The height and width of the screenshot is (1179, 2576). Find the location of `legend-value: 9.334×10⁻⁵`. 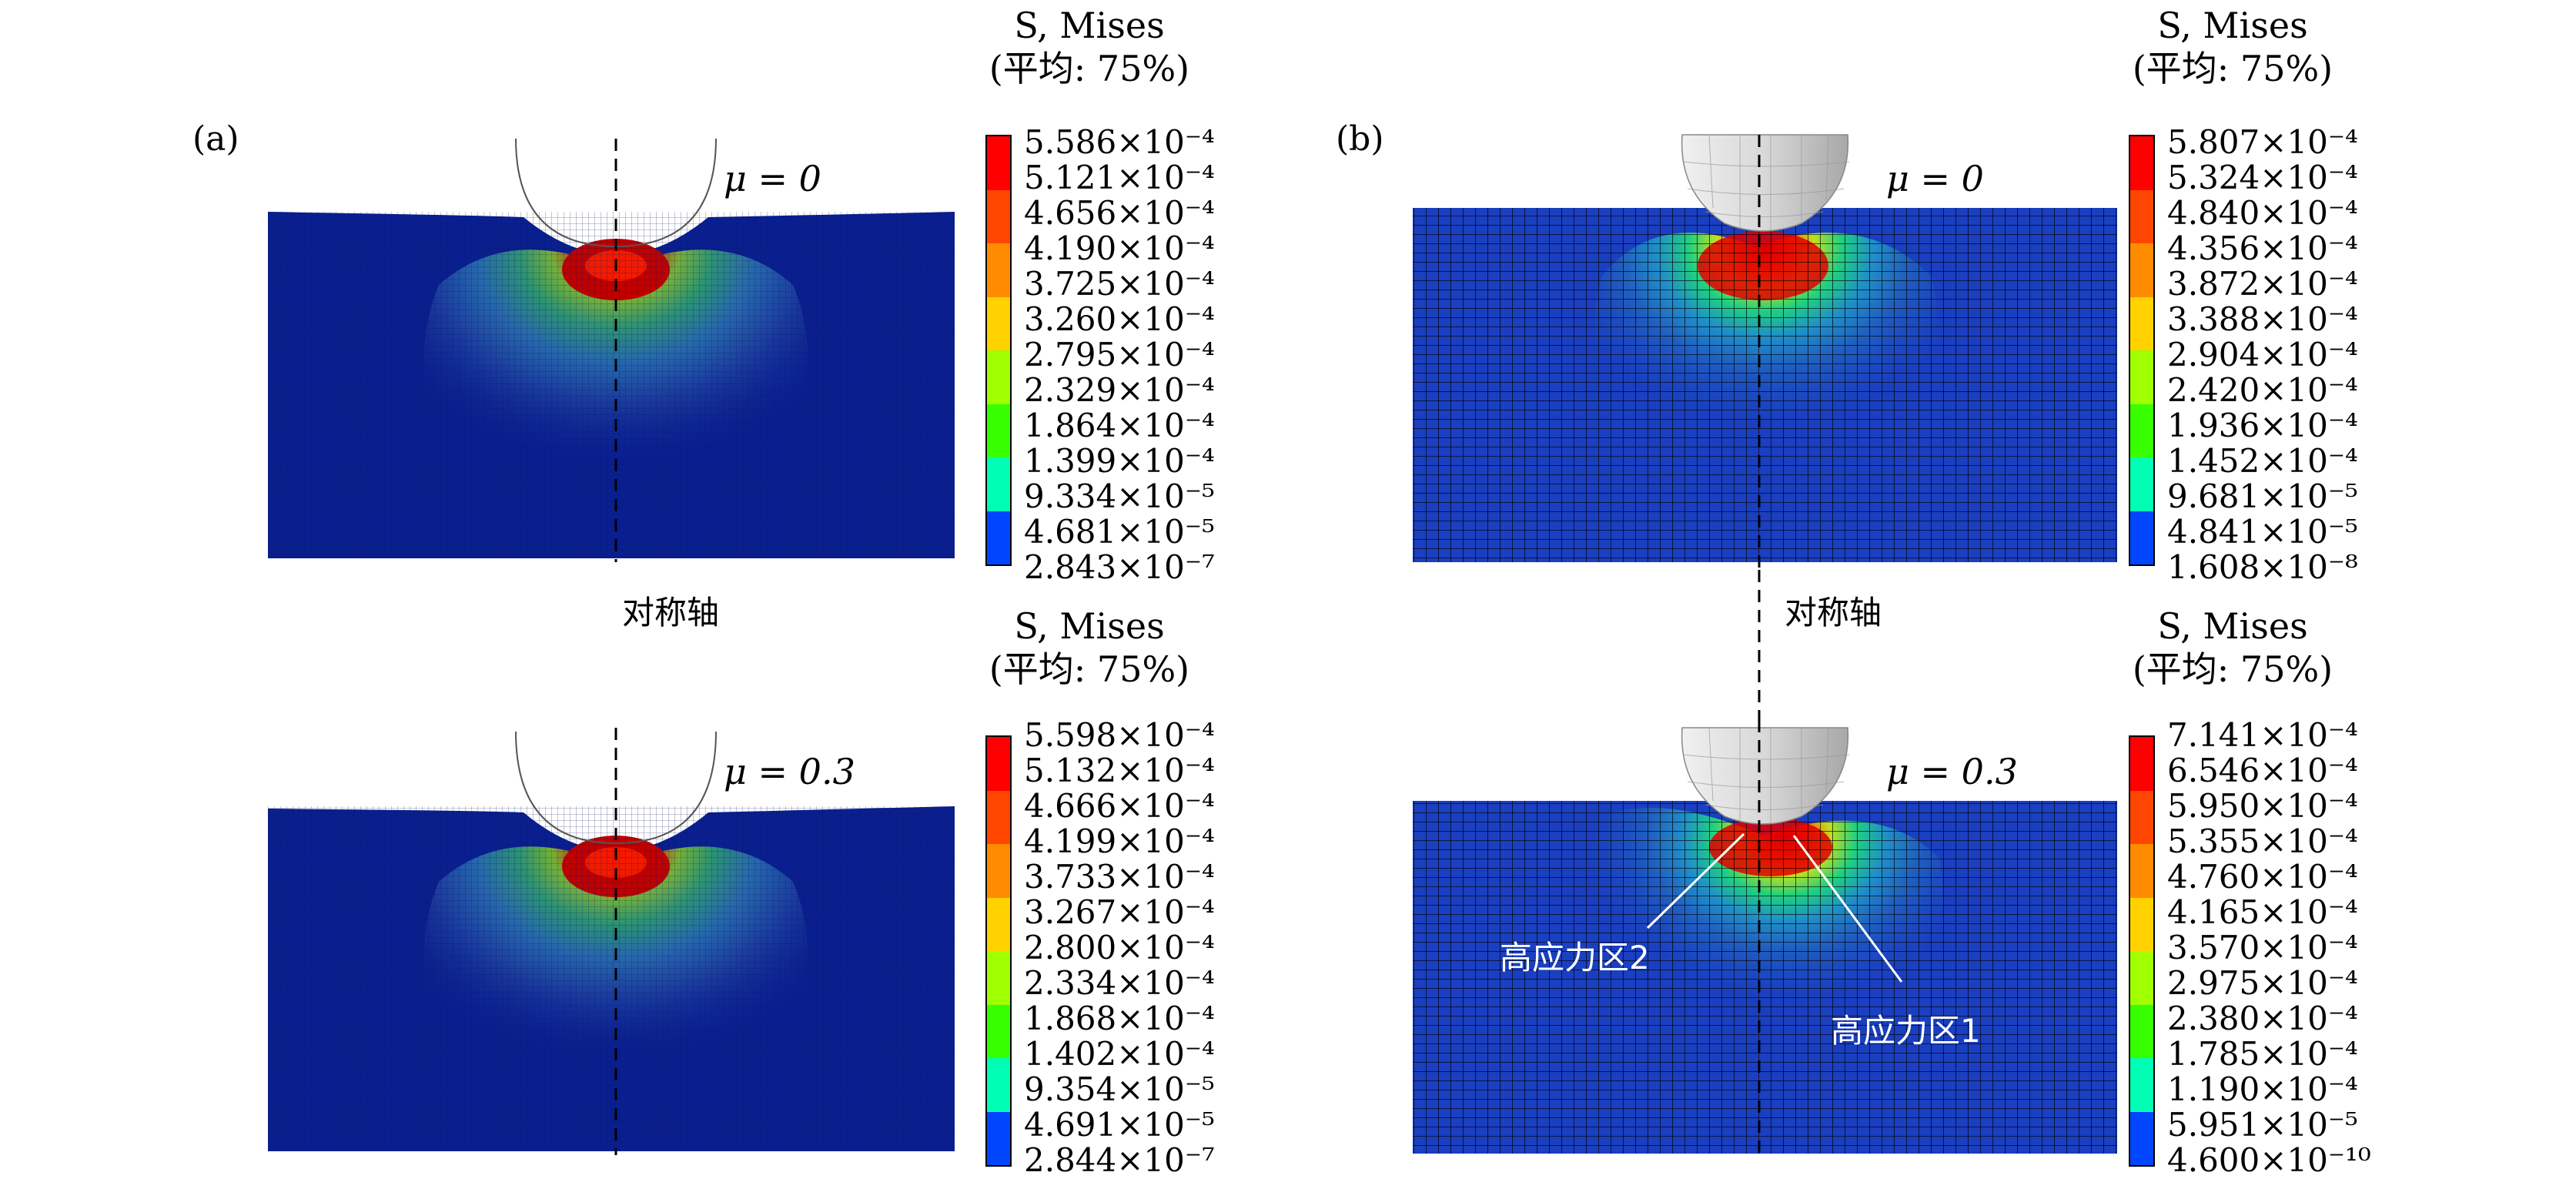

legend-value: 9.334×10⁻⁵ is located at coordinates (1120, 496).